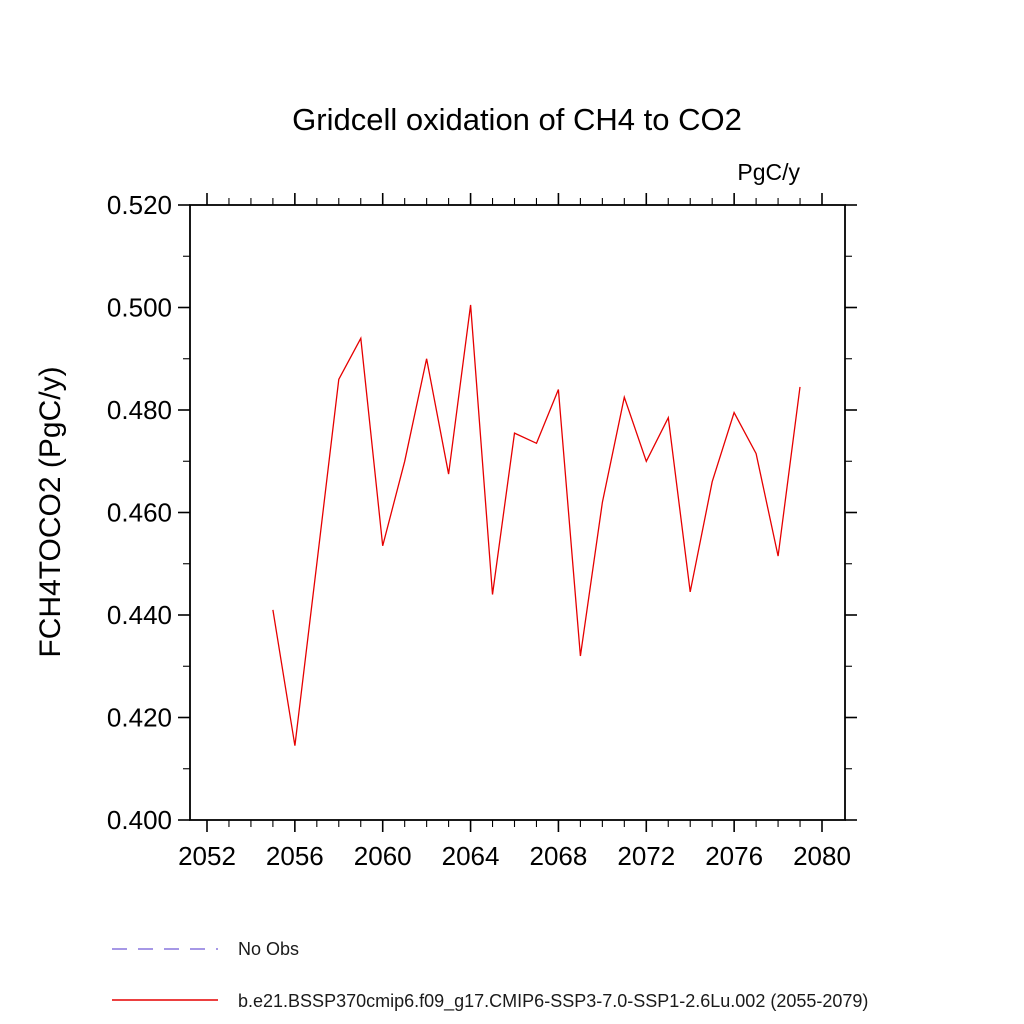 This screenshot has height=1024, width=1024. What do you see at coordinates (268, 949) in the screenshot?
I see `legend-label-no-obs: No Obs` at bounding box center [268, 949].